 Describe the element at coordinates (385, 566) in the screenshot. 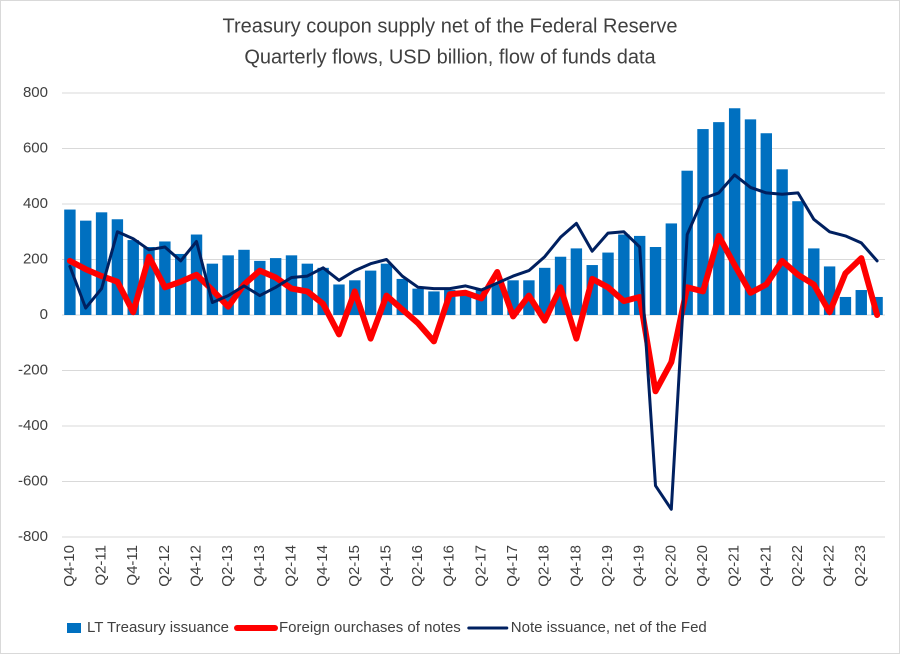

I see `x-tick-label: Q4-15` at that location.